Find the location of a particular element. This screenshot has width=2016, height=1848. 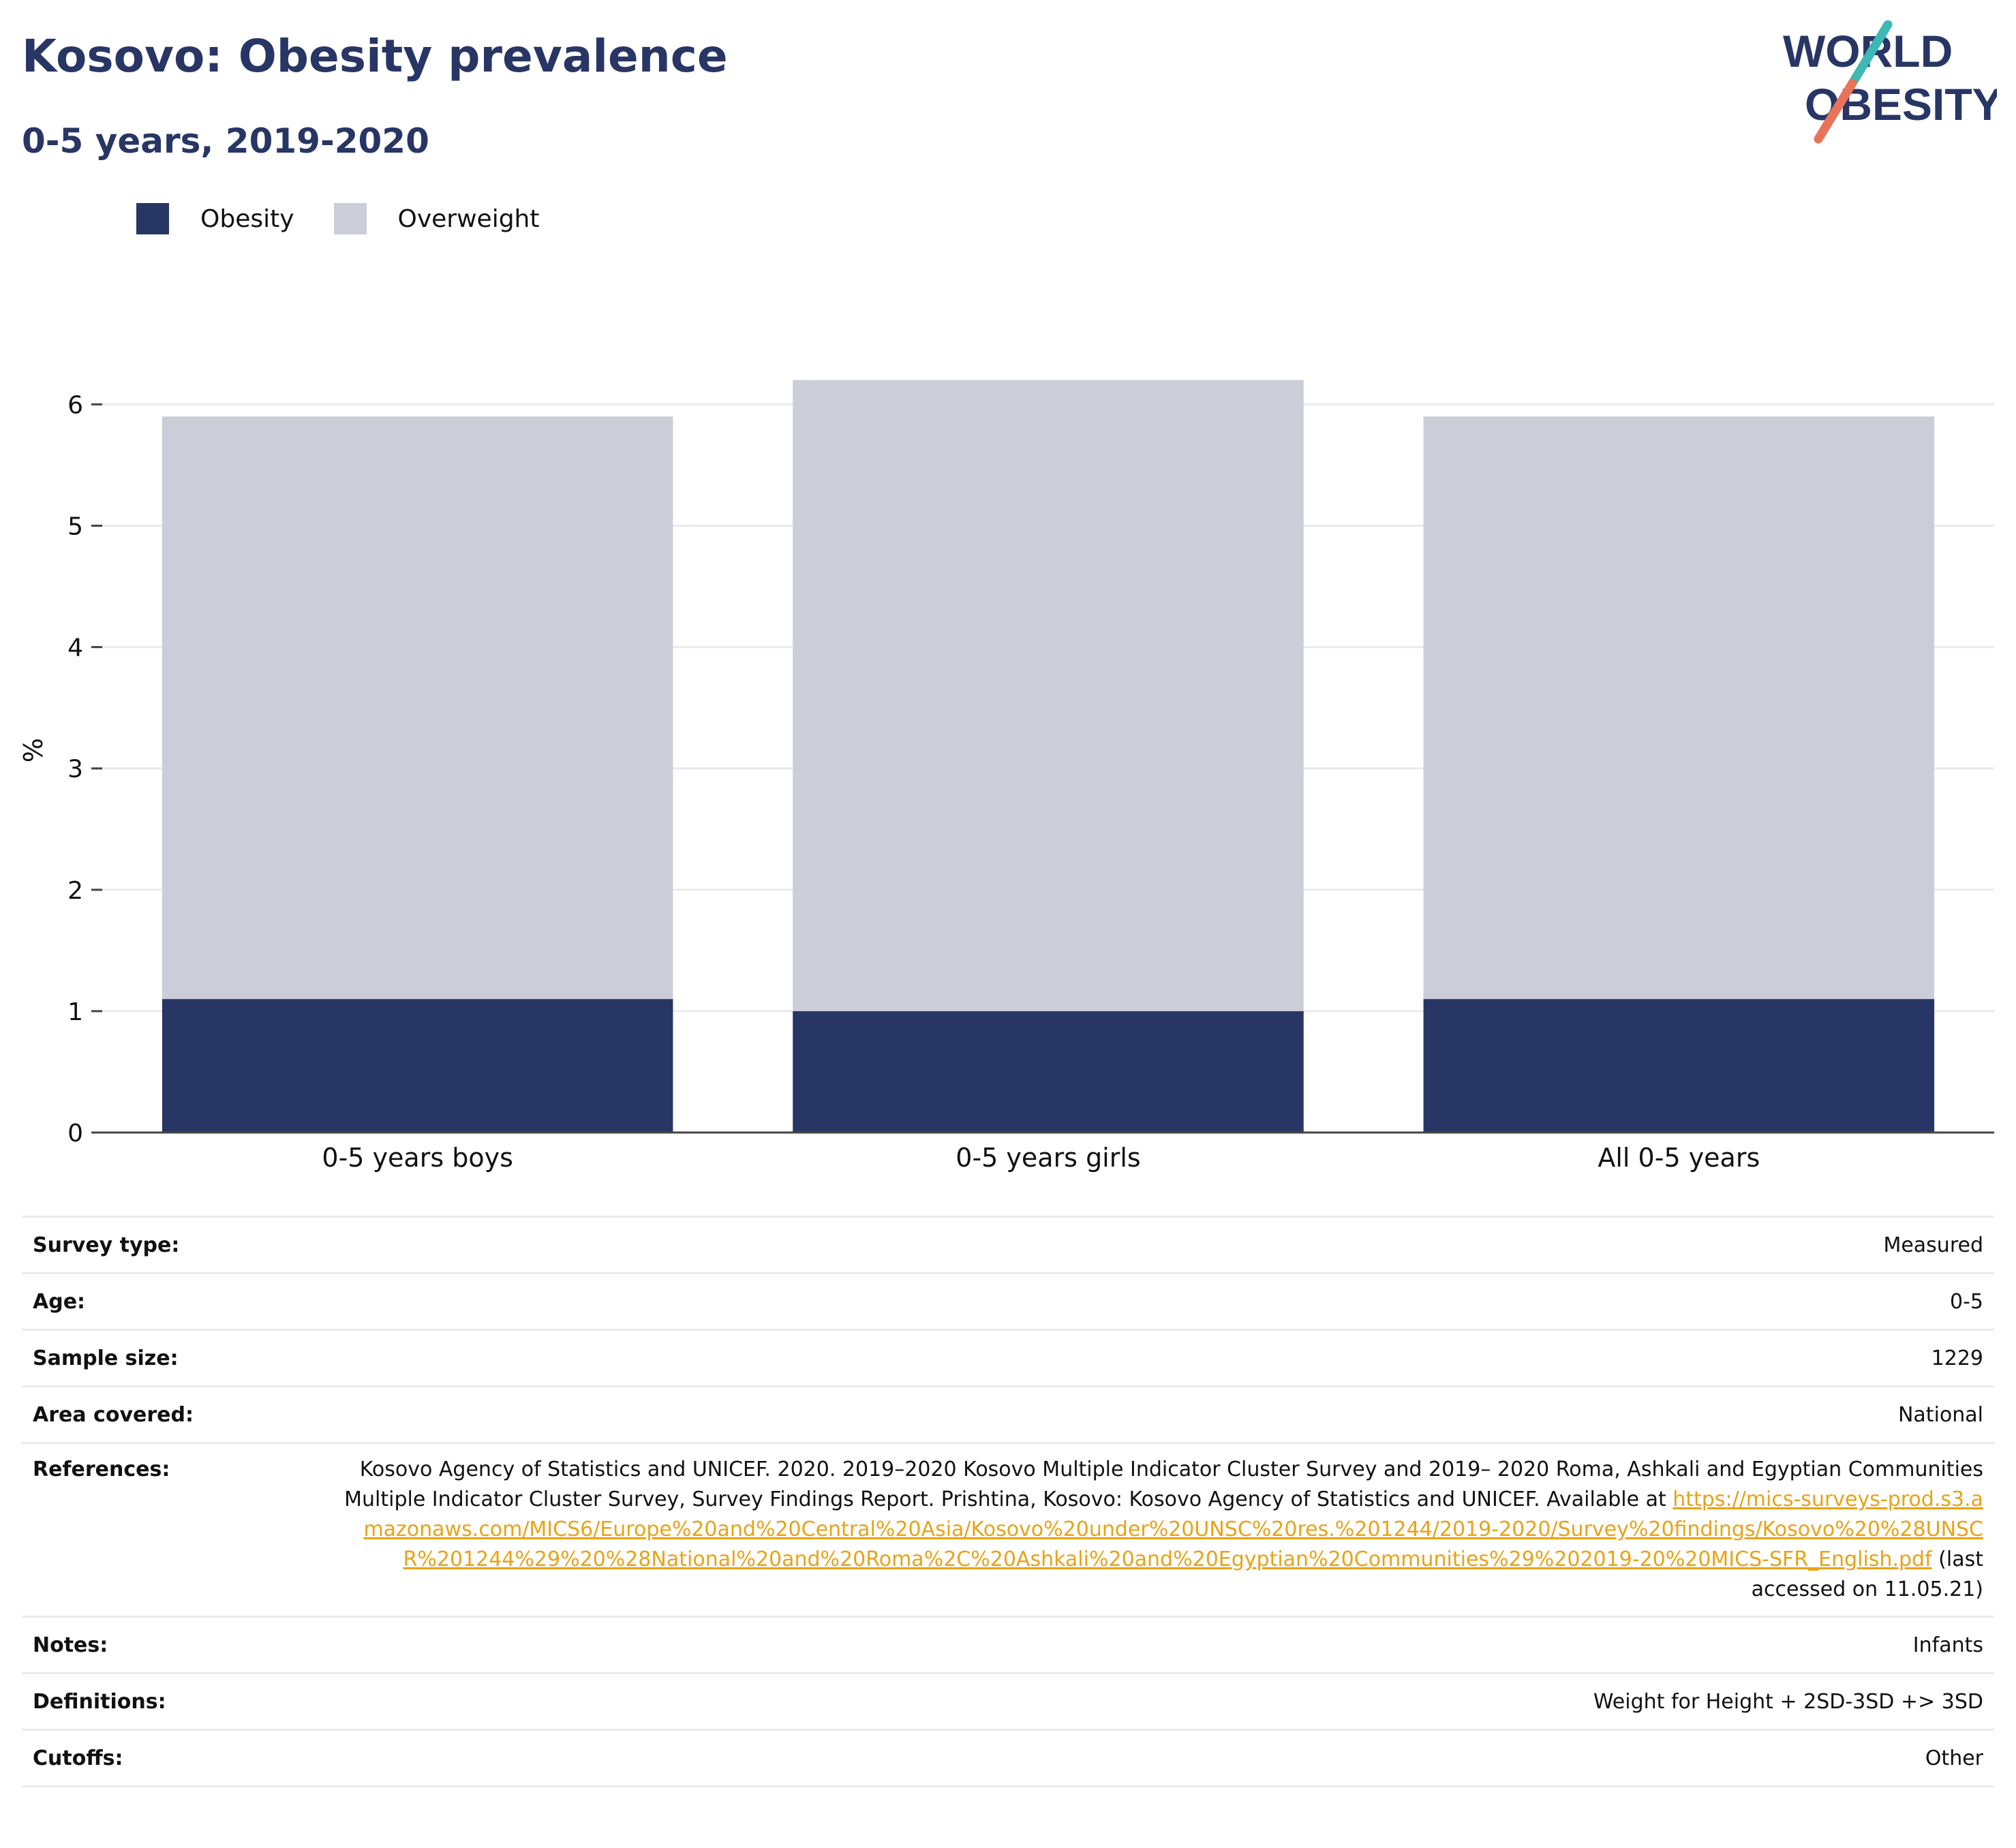

y-tick-label: 1 is located at coordinates (75, 1012).